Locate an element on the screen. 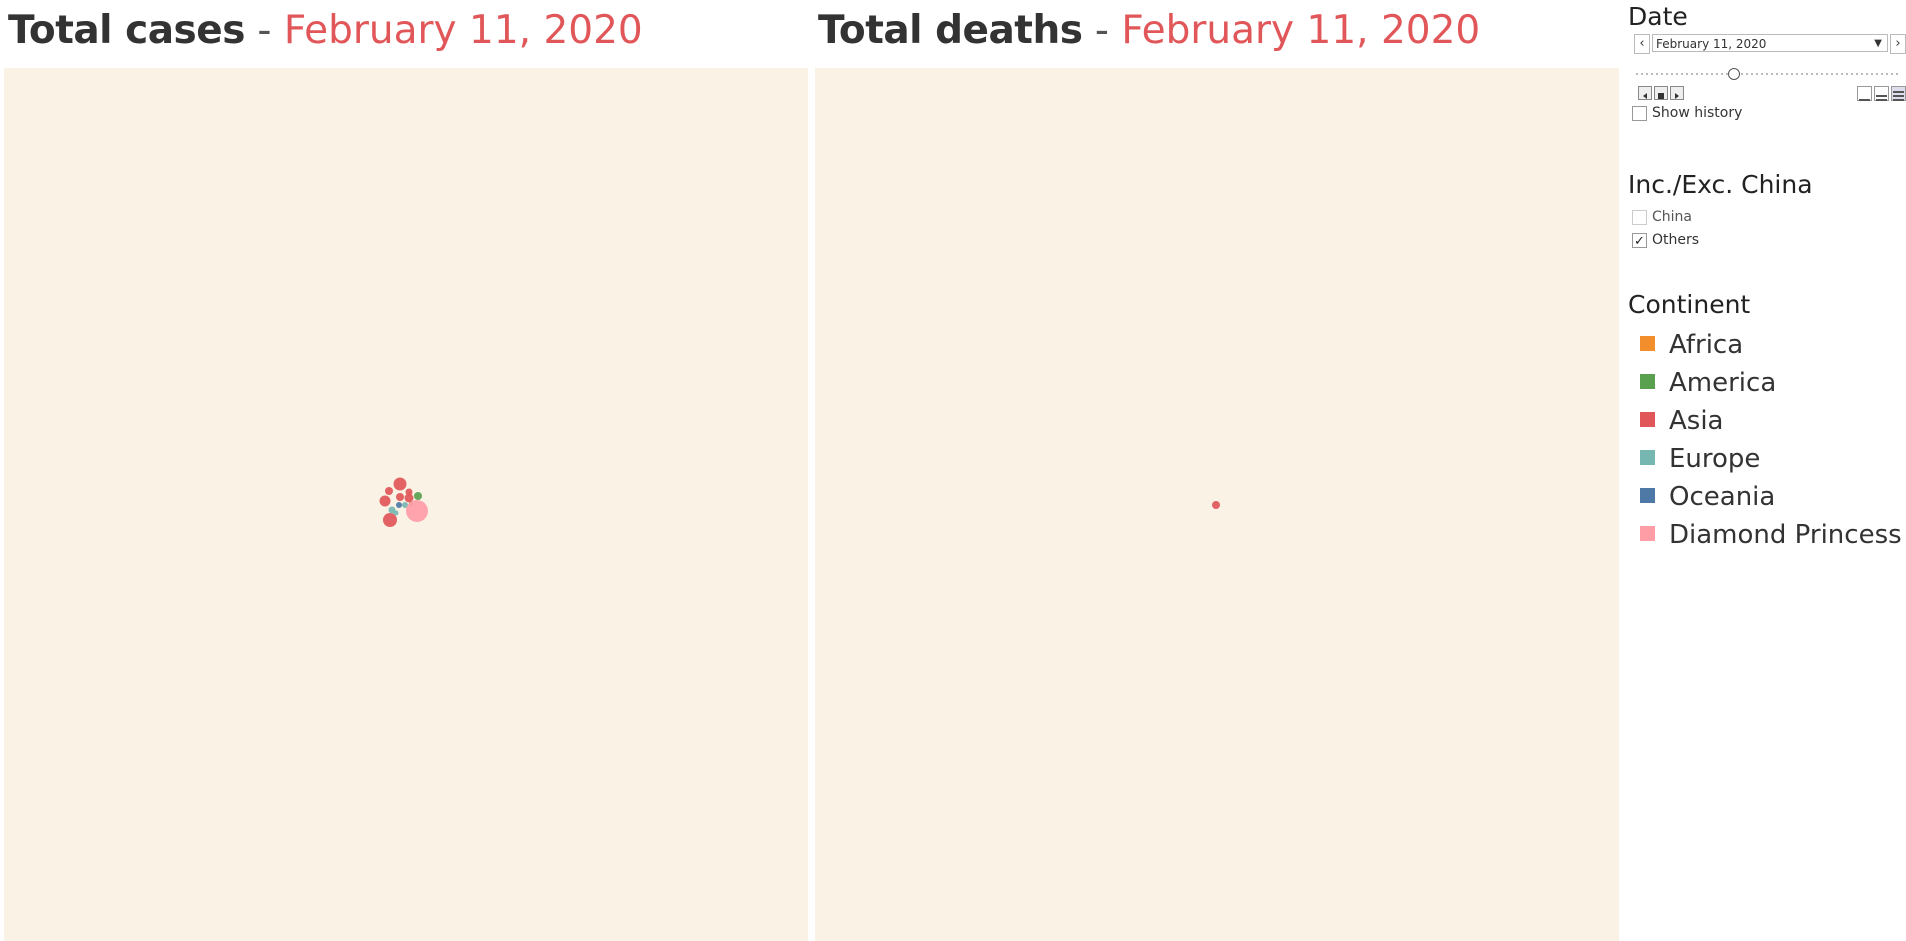  speed-controls is located at coordinates (1880, 95).